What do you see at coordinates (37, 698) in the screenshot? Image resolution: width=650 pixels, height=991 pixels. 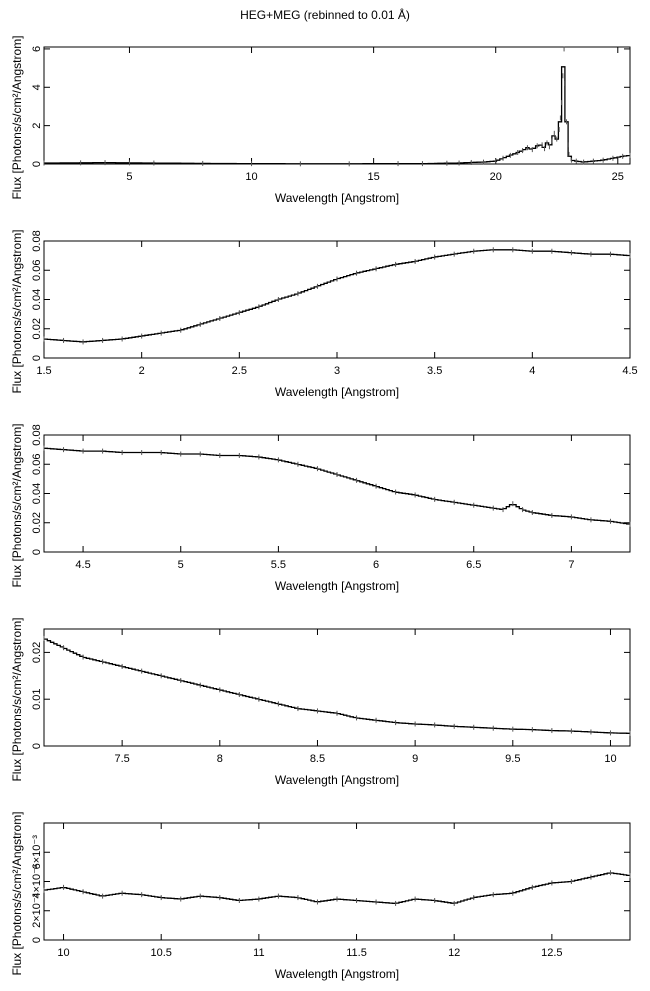 I see `y-tick-label: 0.01` at bounding box center [37, 698].